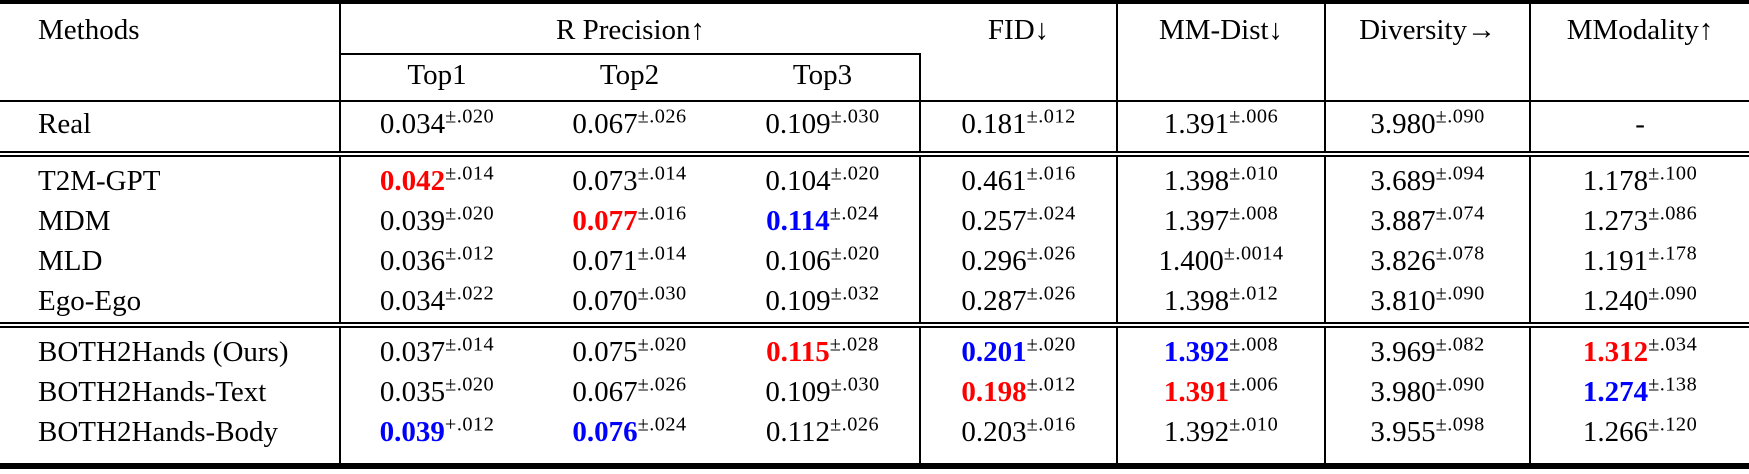  I want to click on metric-value: 3.955, so click(1403, 432).